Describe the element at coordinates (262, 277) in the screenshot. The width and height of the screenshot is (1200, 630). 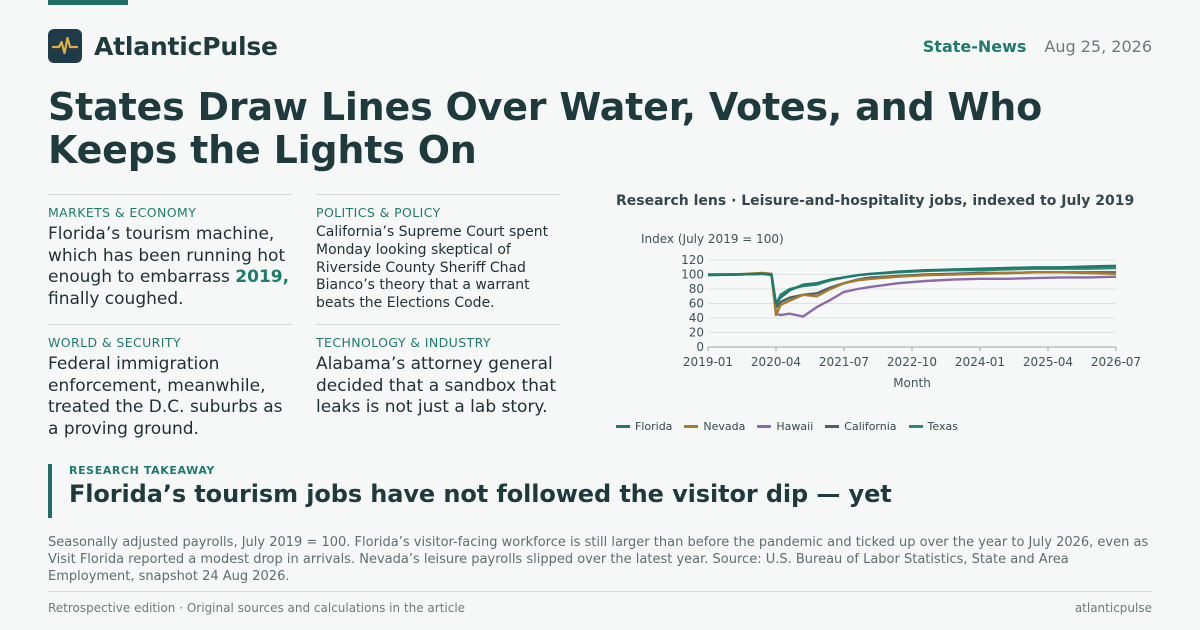
I see `brief-highlight: 2019,` at that location.